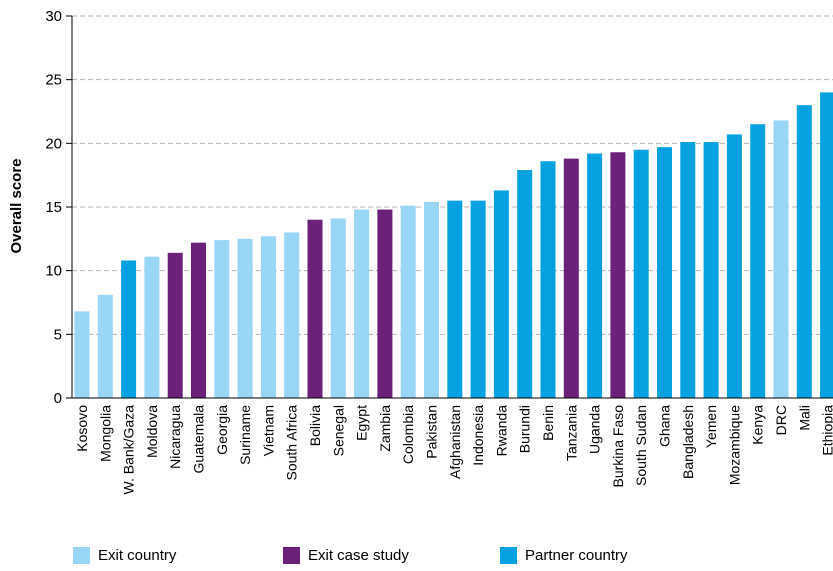 The height and width of the screenshot is (571, 833). What do you see at coordinates (478, 299) in the screenshot?
I see `bar-indonesia` at bounding box center [478, 299].